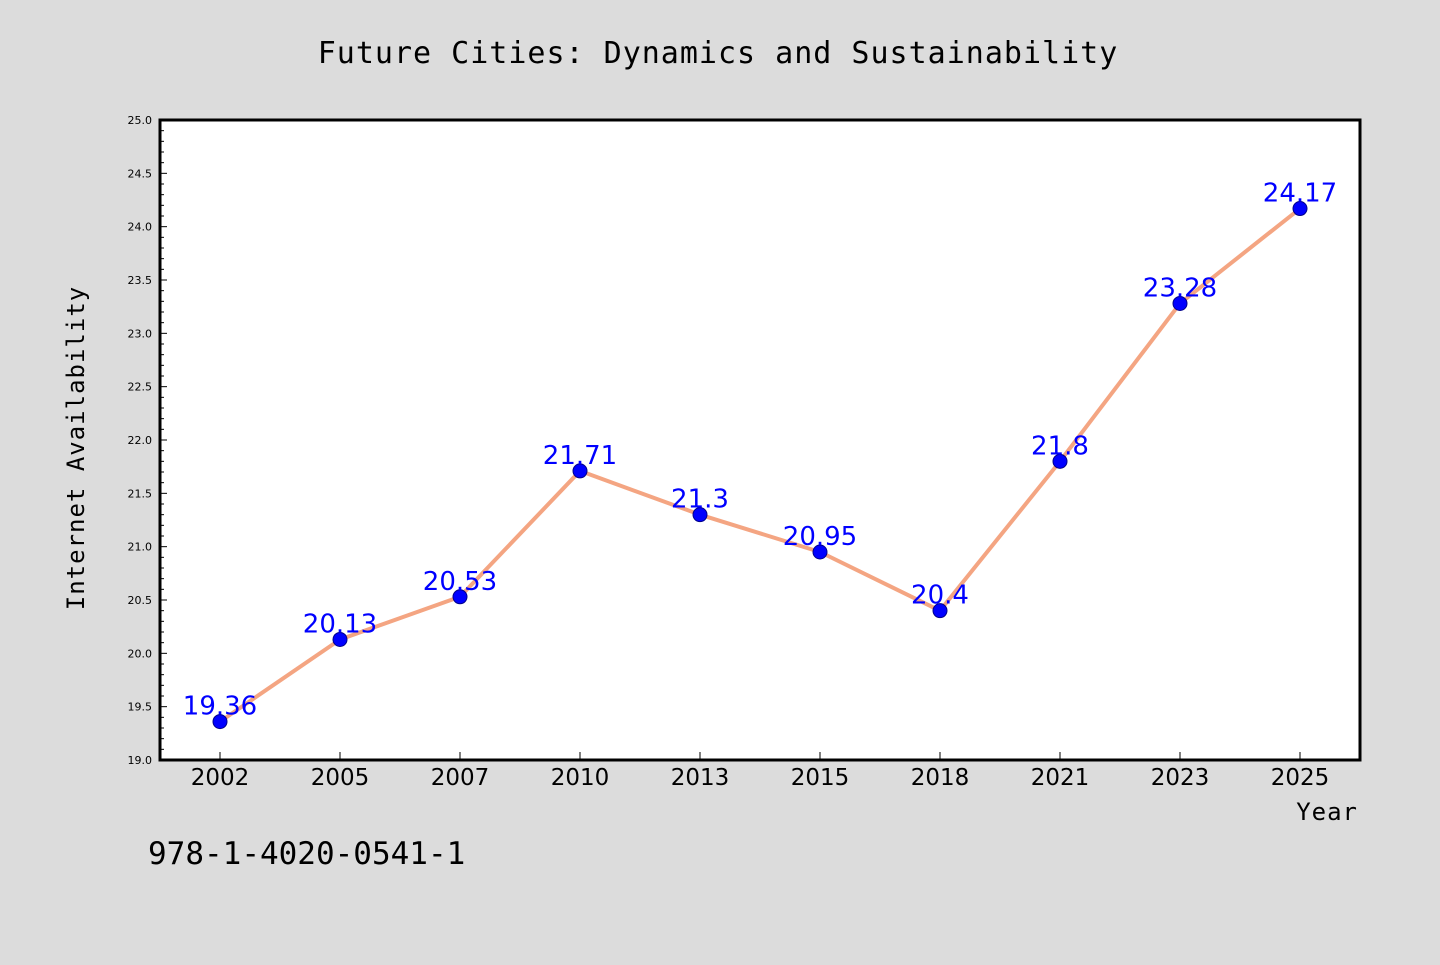  I want to click on x-axis-ticks: 2002 2005 2007 2010 2013 2015 2018 2021 2023 2025, so click(760, 771).